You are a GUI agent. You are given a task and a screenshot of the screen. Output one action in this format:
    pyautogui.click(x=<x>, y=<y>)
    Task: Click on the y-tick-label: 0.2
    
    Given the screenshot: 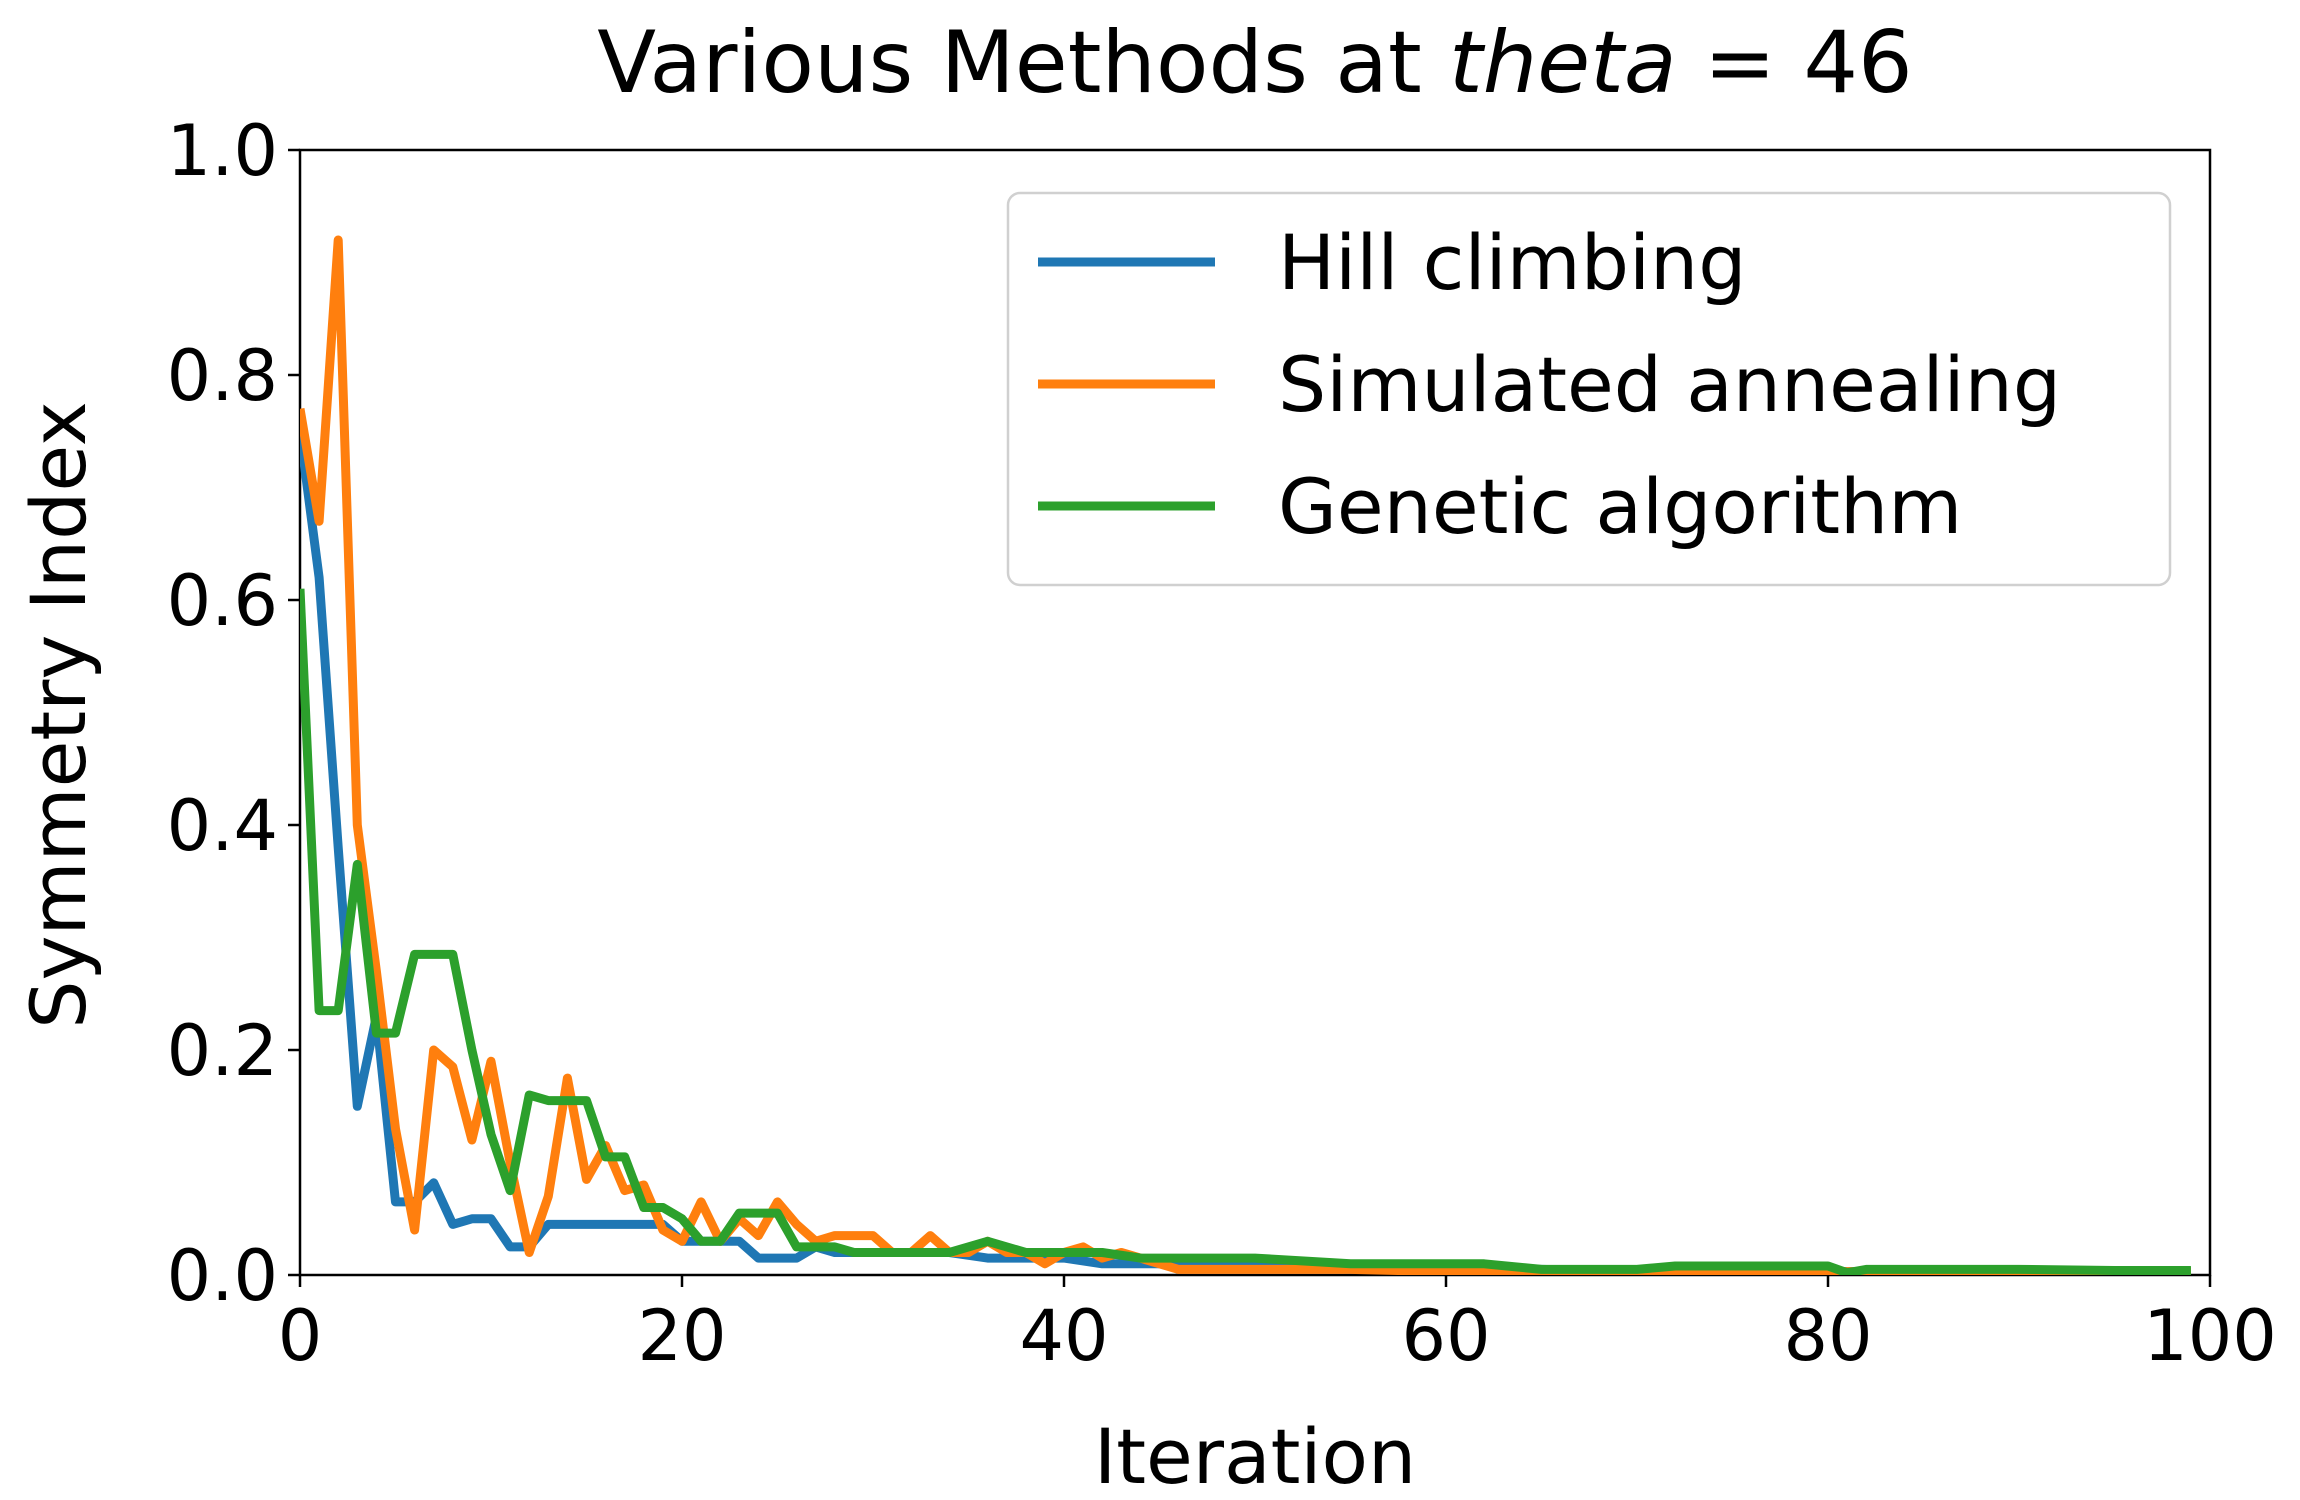 What is the action you would take?
    pyautogui.click(x=222, y=1051)
    